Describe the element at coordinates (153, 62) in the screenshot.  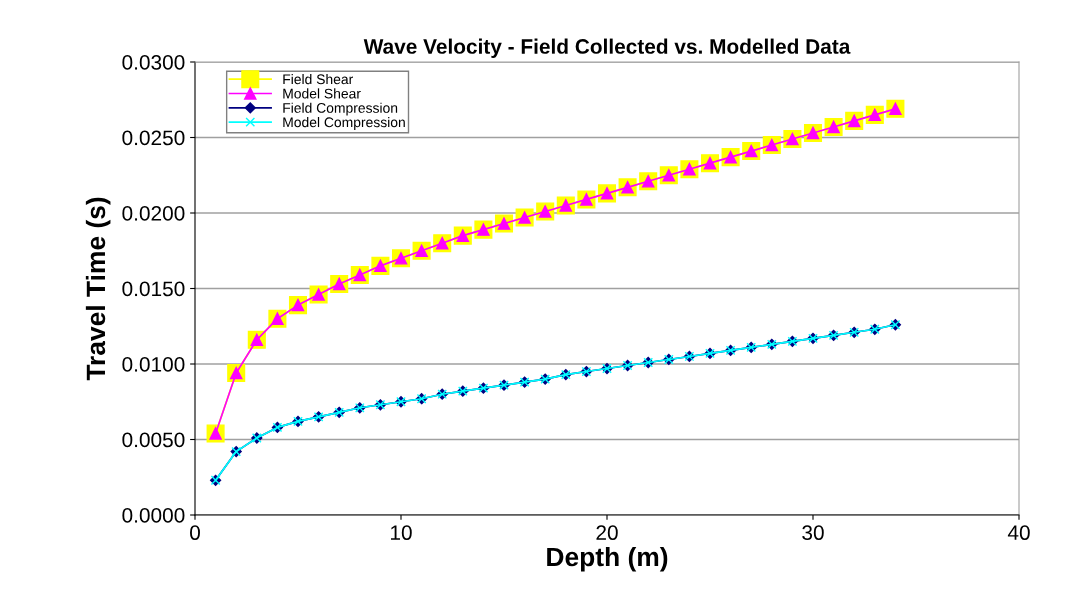
I see `y-tick-label: 0.0300` at that location.